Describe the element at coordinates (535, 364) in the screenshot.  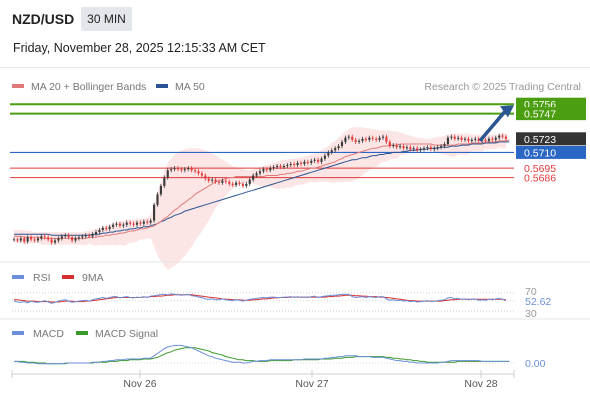
I see `macd-axis-label: 0.00` at that location.